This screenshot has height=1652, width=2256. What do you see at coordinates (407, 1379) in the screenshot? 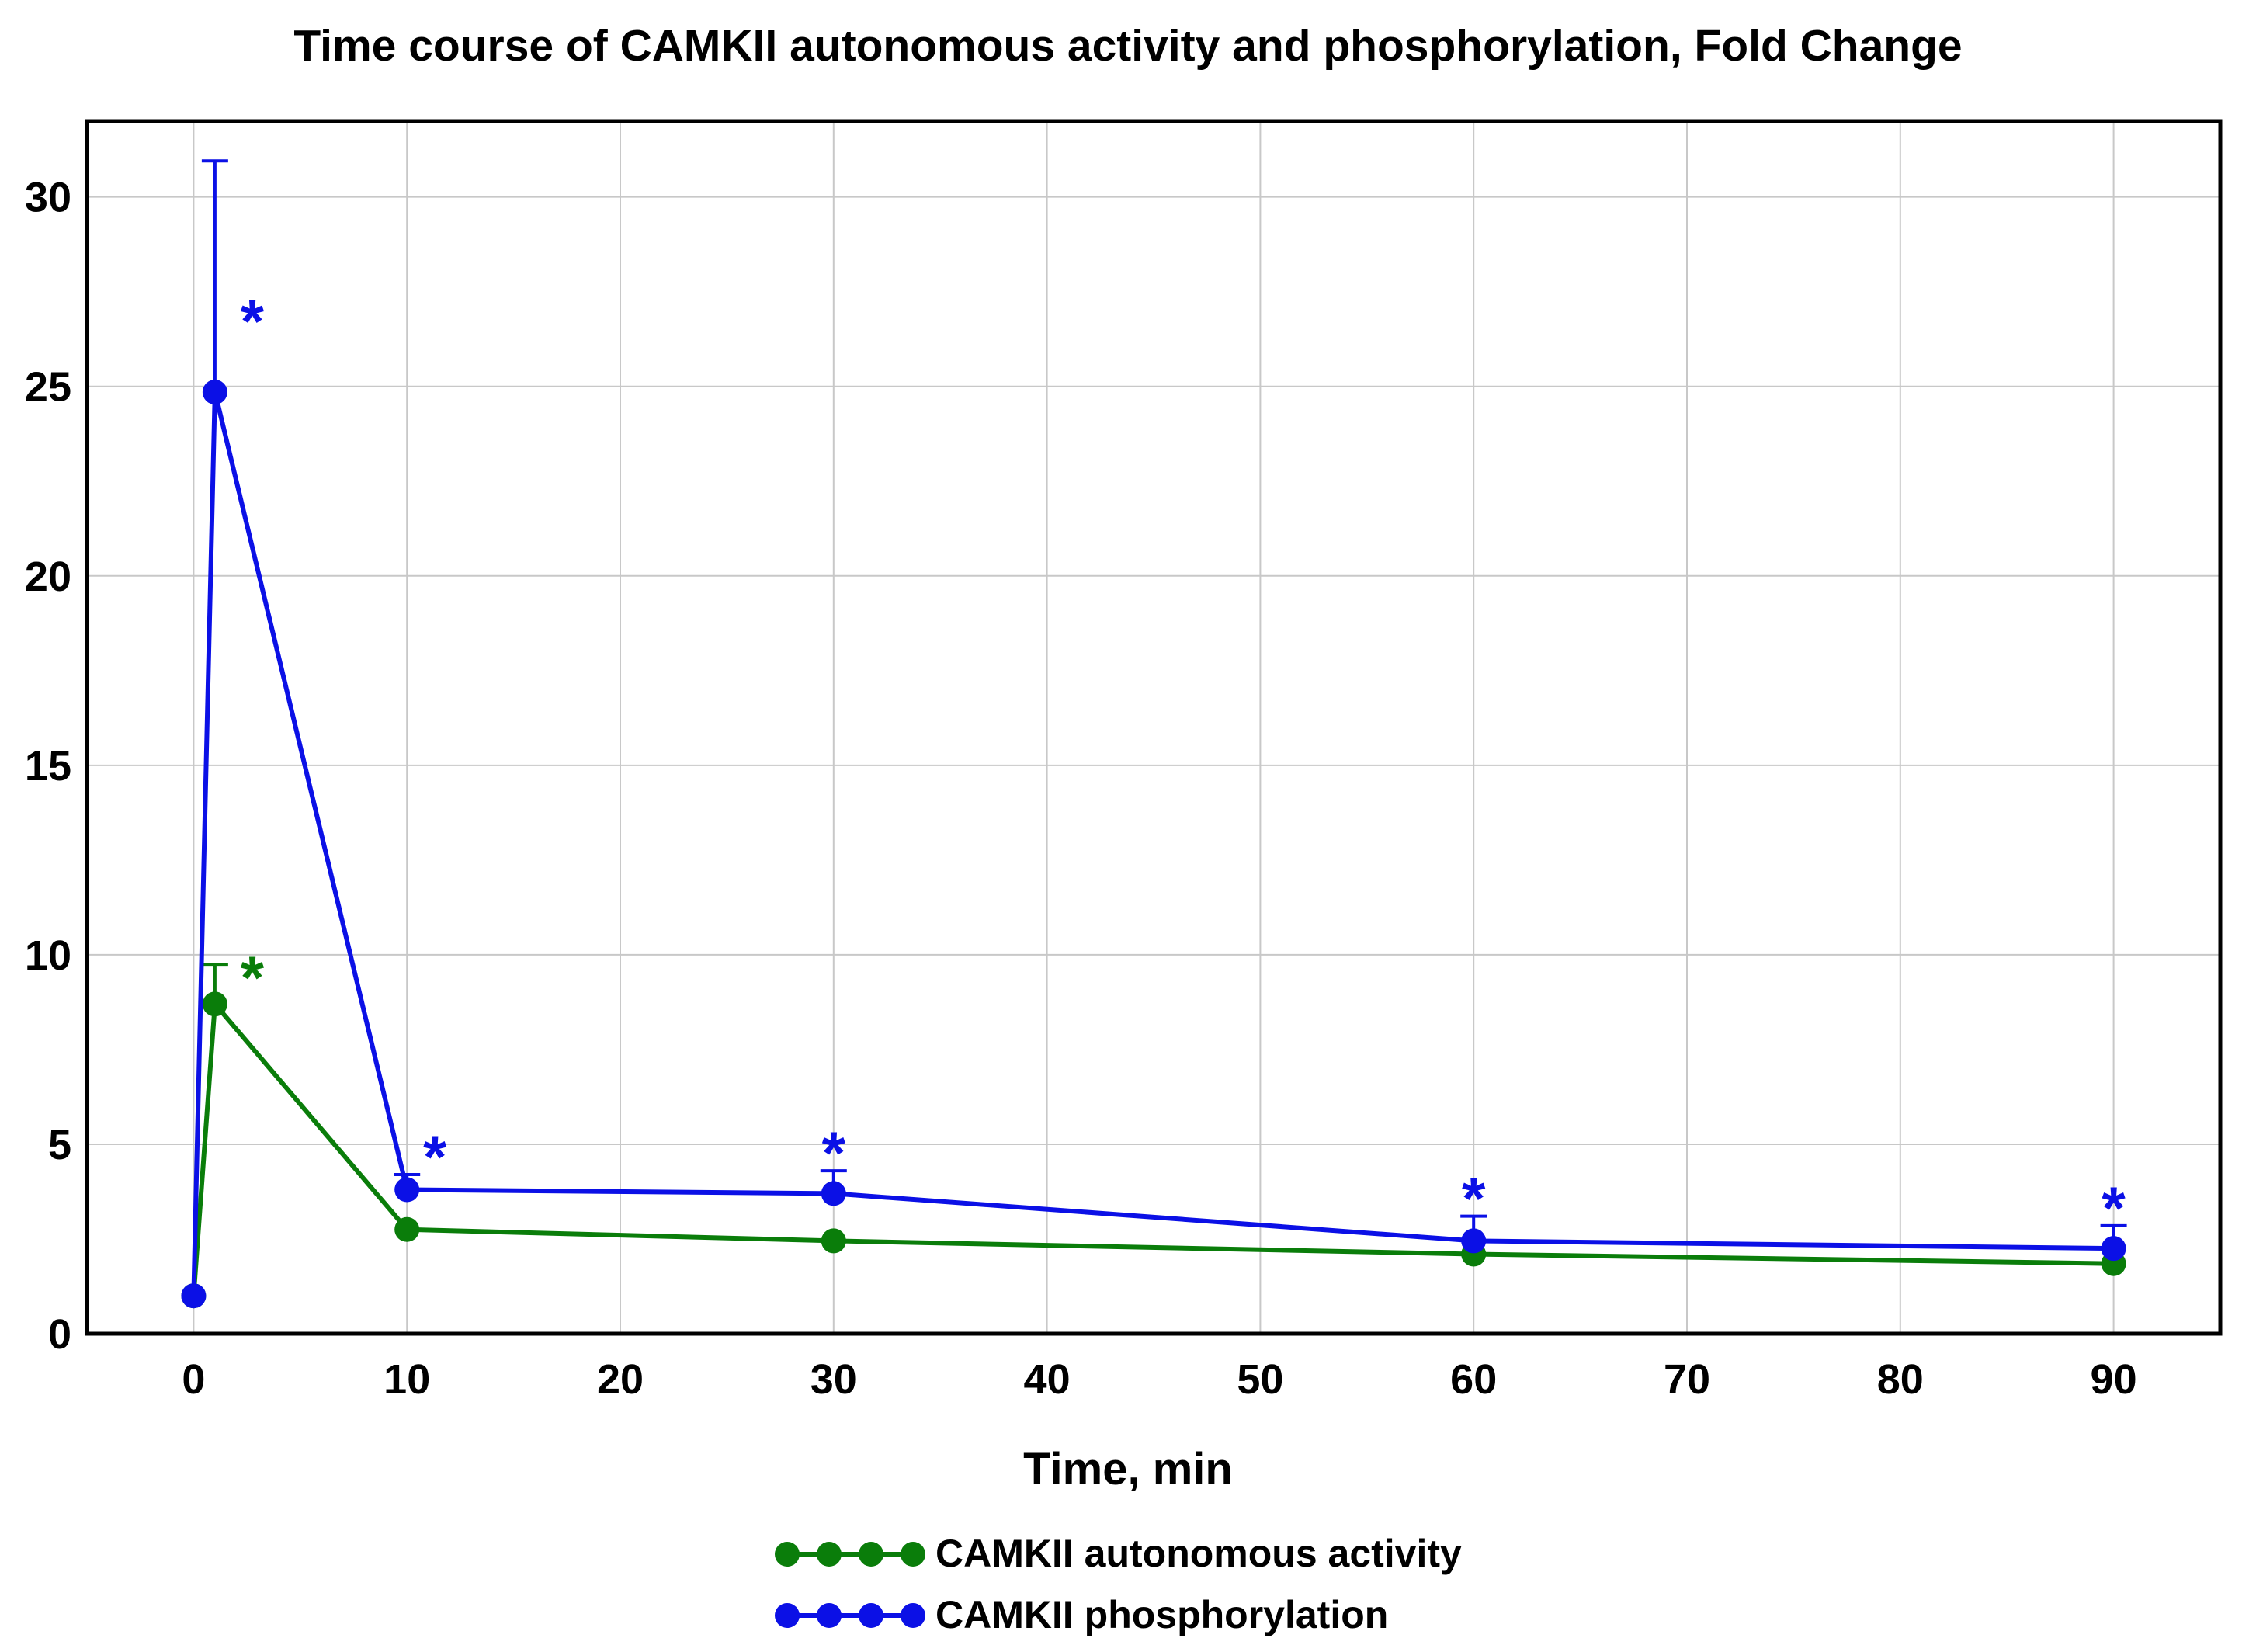
I see `x-tick-label: 10` at bounding box center [407, 1379].